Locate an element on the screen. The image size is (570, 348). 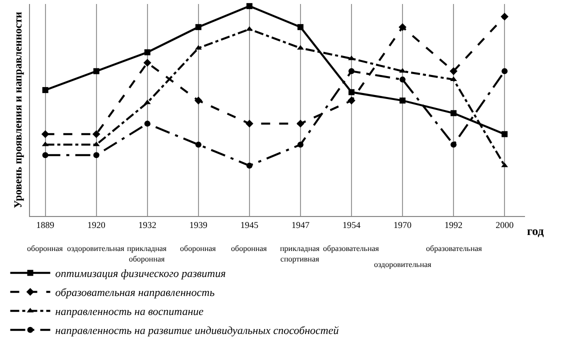
x-tick-label: 1992 is located at coordinates (453, 225).